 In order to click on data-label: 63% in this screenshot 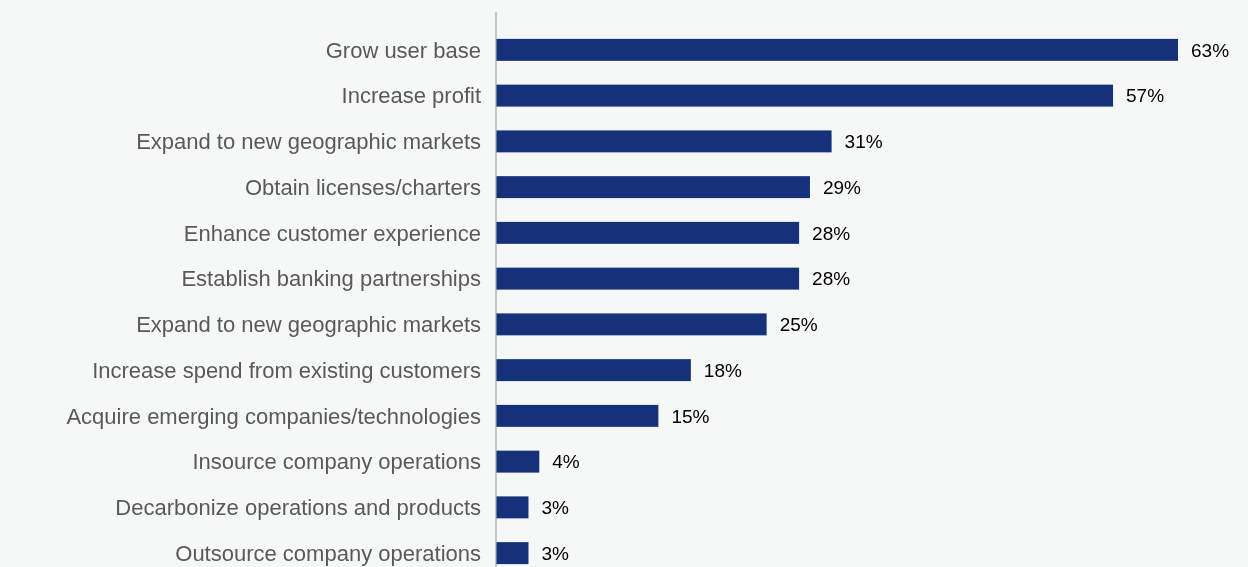, I will do `click(1210, 50)`.